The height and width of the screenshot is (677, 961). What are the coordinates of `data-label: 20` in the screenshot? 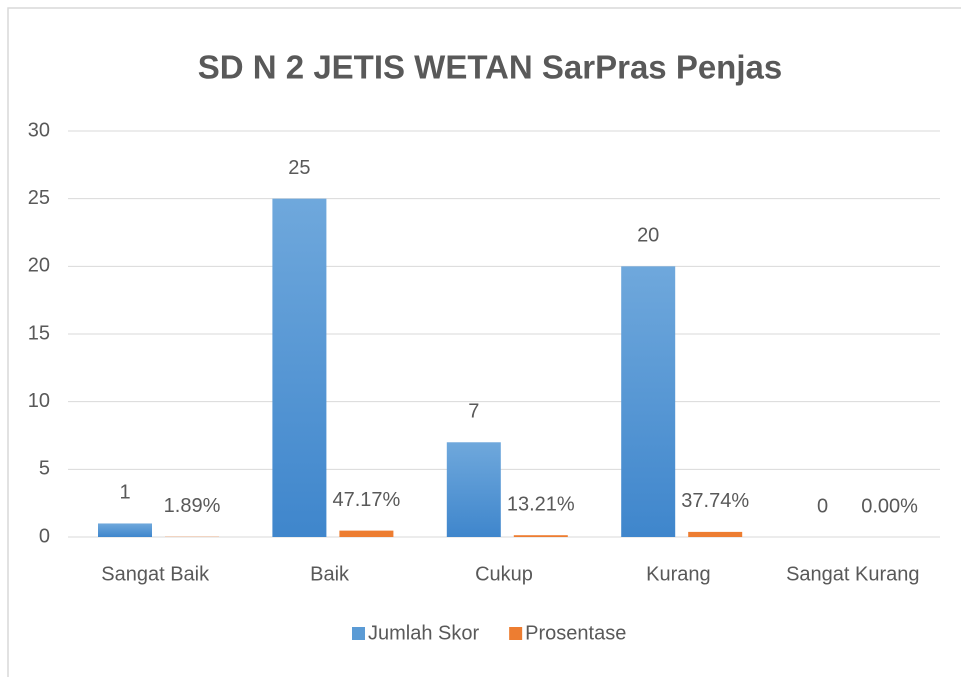 It's located at (648, 236).